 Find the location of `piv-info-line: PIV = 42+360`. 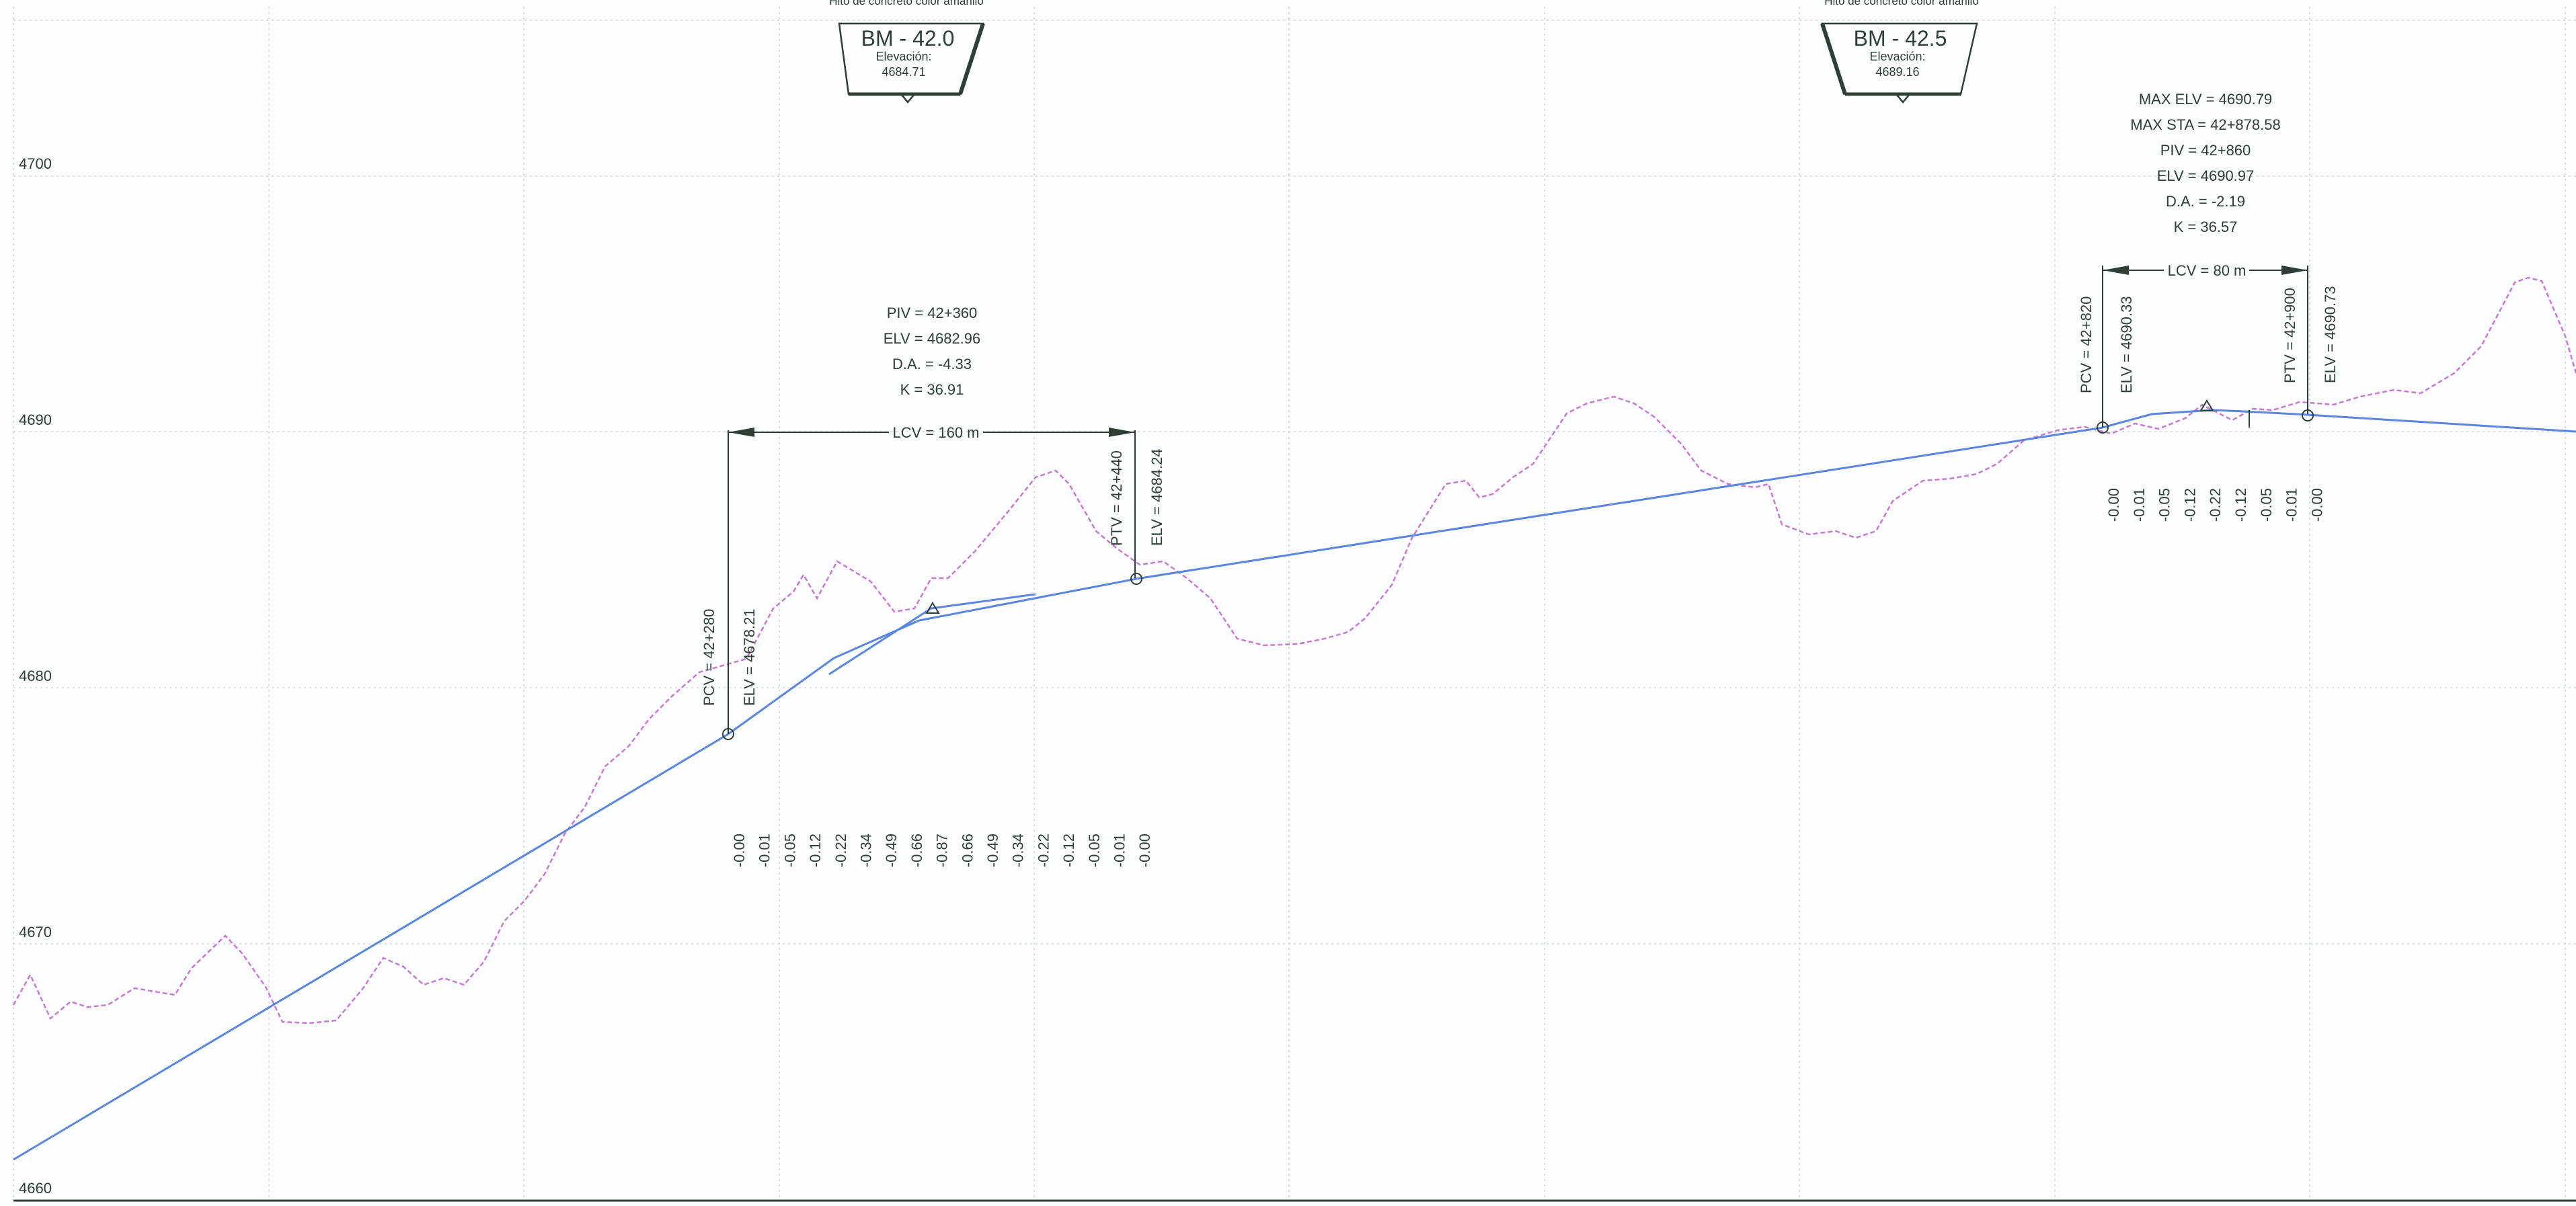

piv-info-line: PIV = 42+360 is located at coordinates (933, 313).